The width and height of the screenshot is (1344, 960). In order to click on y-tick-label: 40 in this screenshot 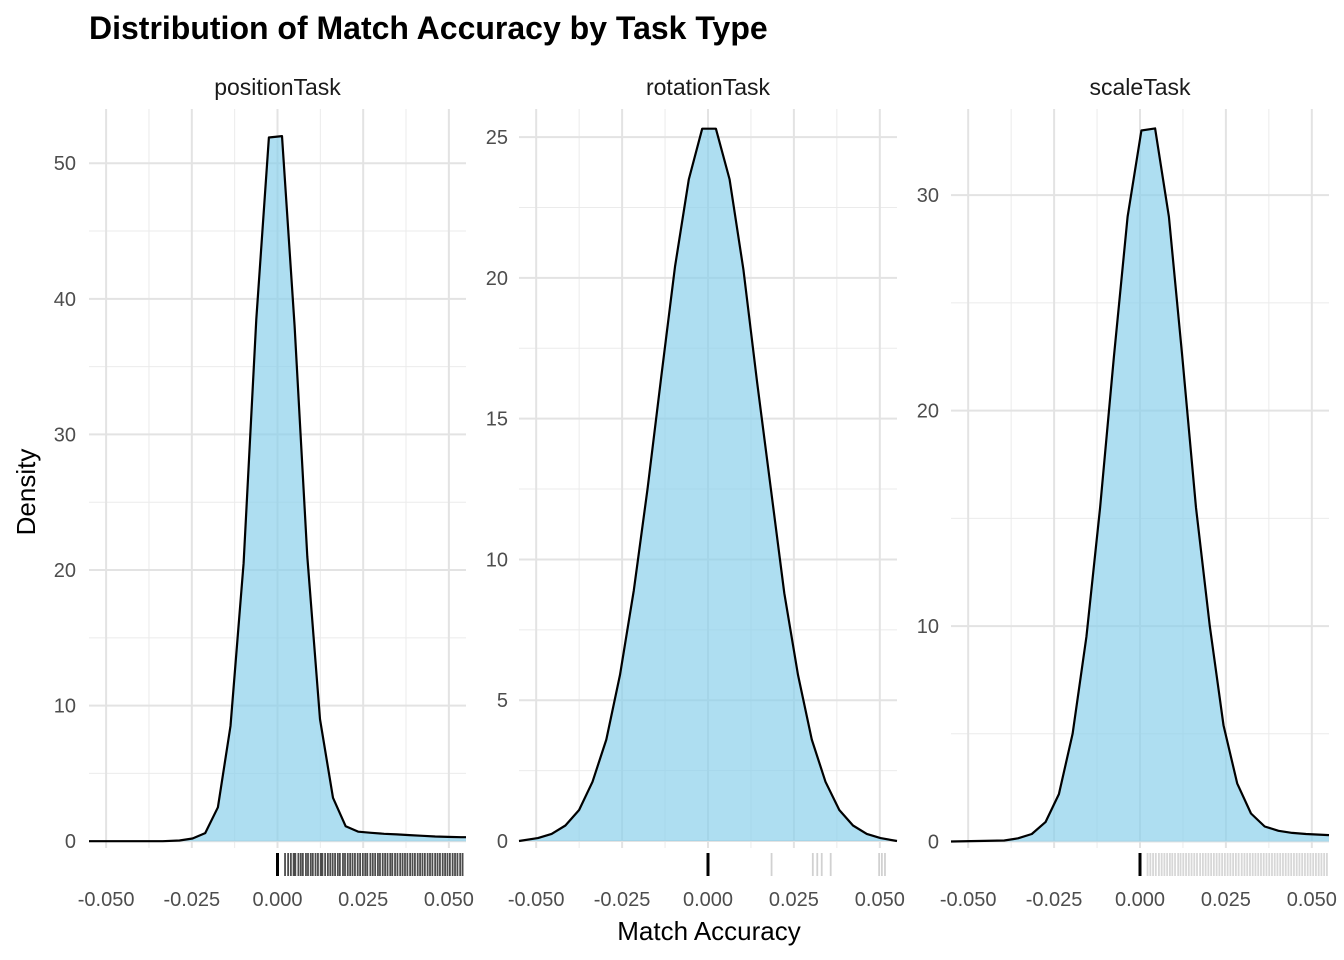, I will do `click(65, 300)`.